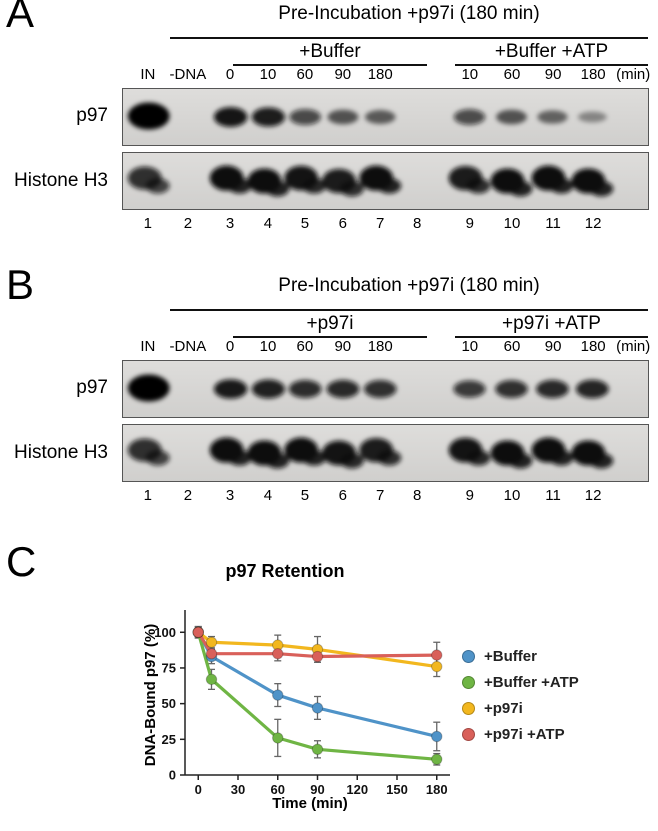  Describe the element at coordinates (188, 74) in the screenshot. I see `lane-label: -DNA` at that location.